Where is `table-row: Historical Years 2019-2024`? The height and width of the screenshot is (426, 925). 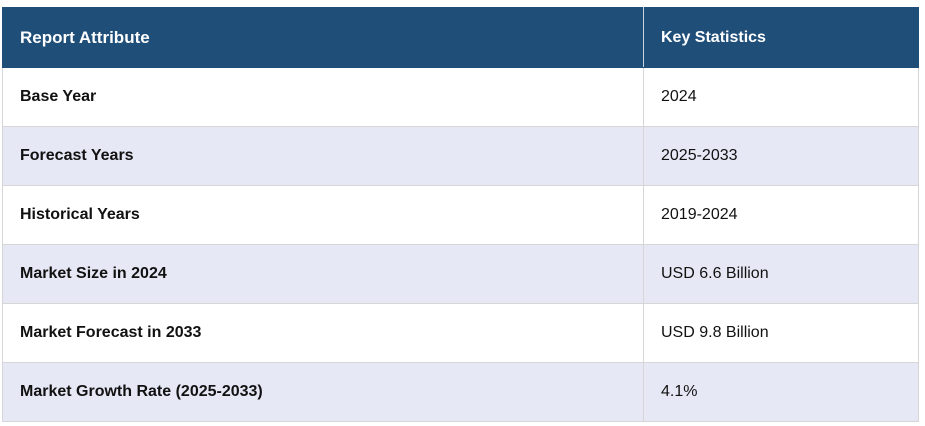 table-row: Historical Years 2019-2024 is located at coordinates (460, 215).